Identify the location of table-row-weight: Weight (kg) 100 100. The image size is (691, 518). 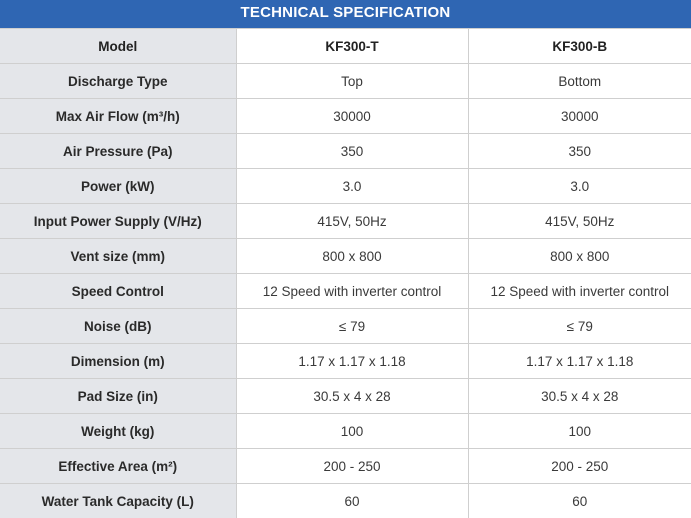
(345, 431).